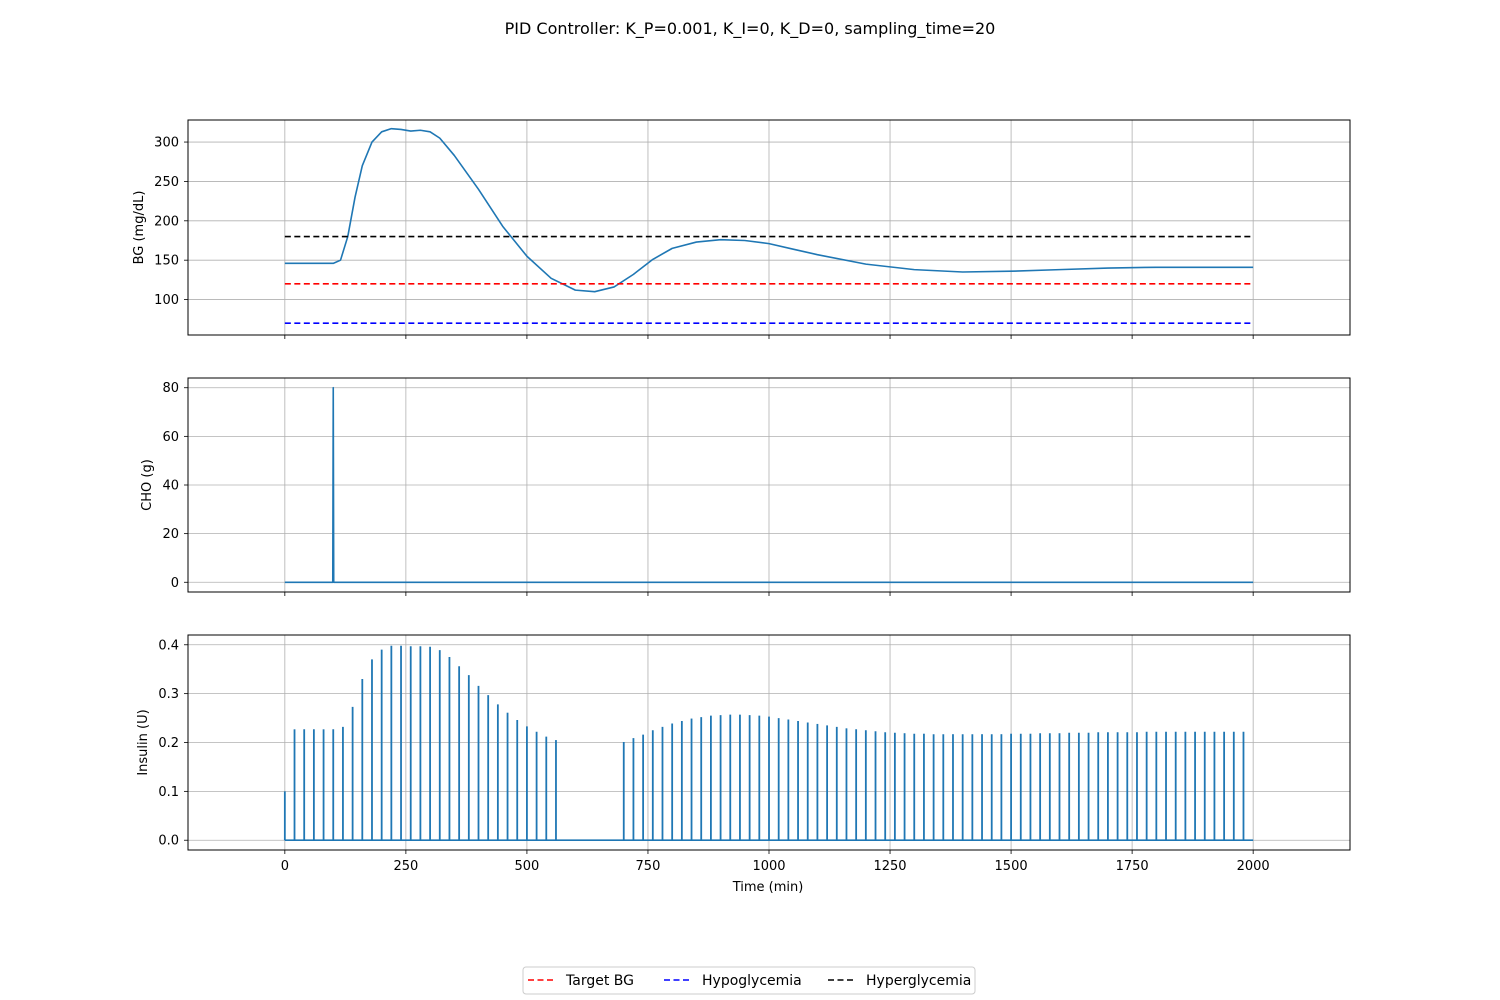 This screenshot has width=1500, height=1000. What do you see at coordinates (168, 694) in the screenshot?
I see `insulin-ytick-label: 0.3` at bounding box center [168, 694].